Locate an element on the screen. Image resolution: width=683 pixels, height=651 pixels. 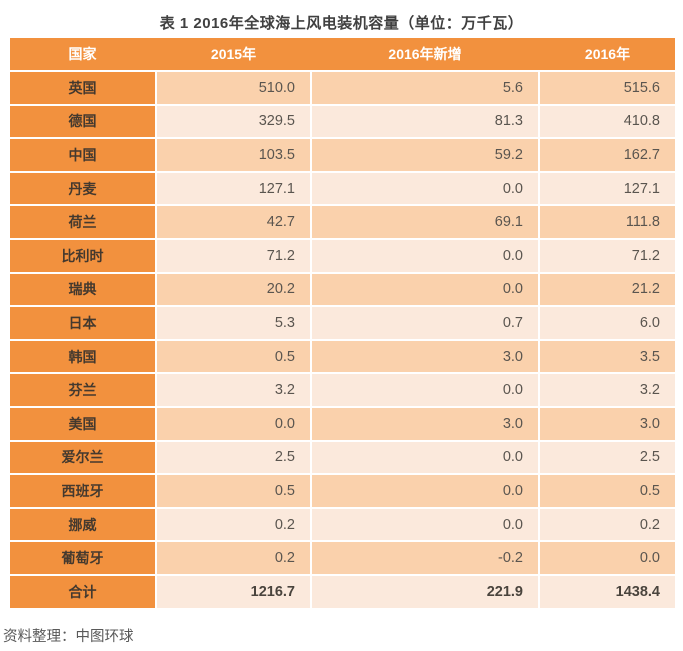
total-2015-cell: 1216.7 is located at coordinates (233, 591).